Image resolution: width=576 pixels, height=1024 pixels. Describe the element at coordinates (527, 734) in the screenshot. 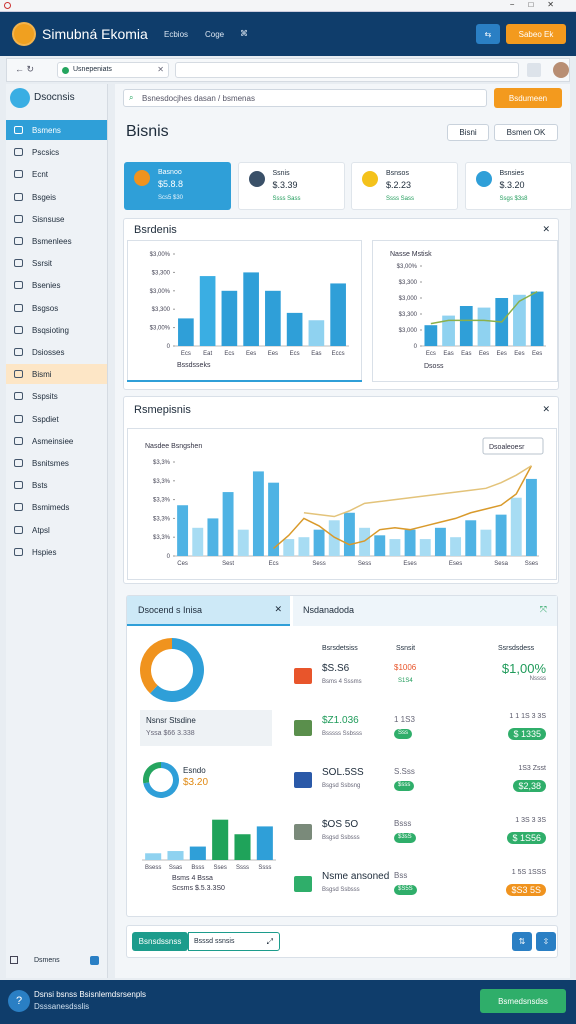

I see `row-note: $ 1335` at that location.